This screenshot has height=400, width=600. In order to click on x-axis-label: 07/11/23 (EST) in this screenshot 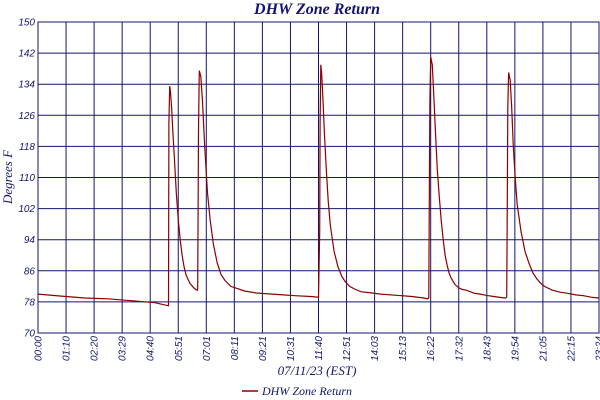, I will do `click(317, 370)`.